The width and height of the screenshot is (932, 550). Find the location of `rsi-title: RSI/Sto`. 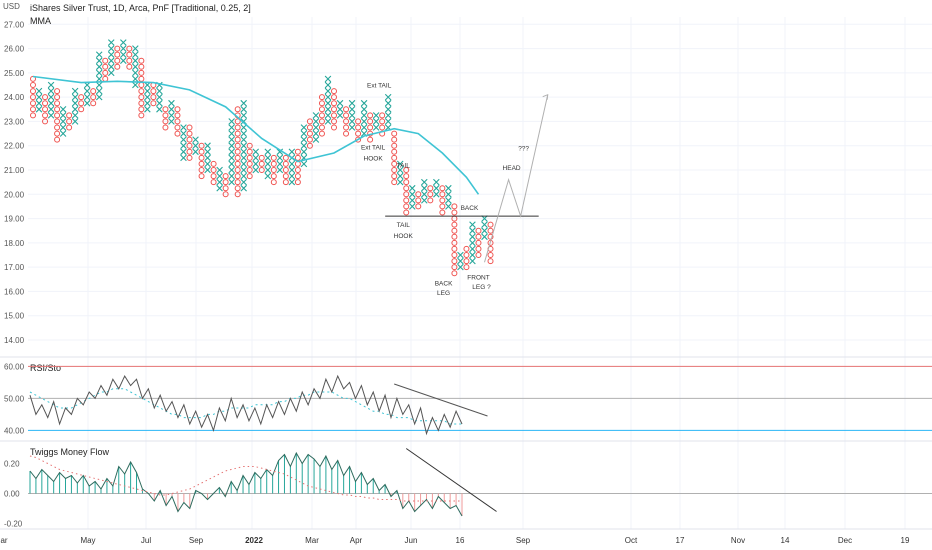

rsi-title: RSI/Sto is located at coordinates (45, 368).